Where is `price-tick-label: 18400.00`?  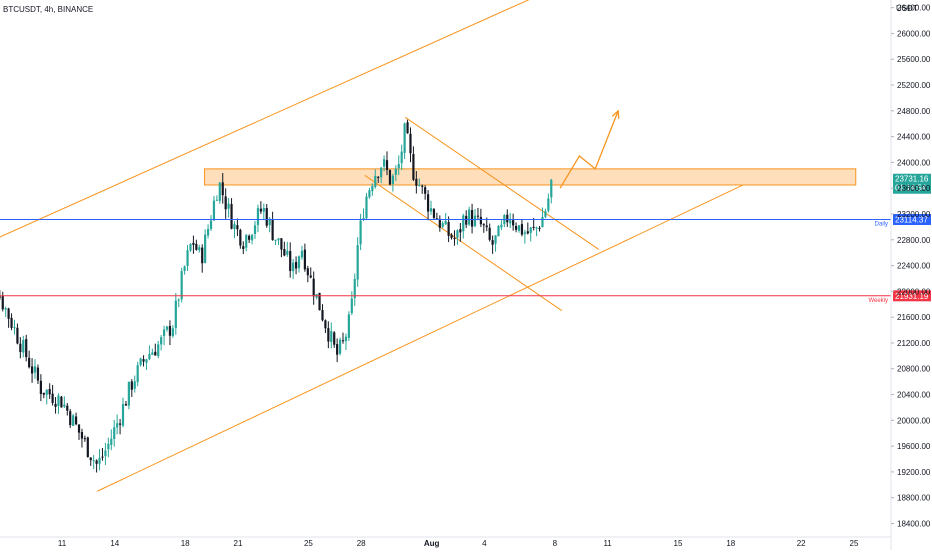 price-tick-label: 18400.00 is located at coordinates (914, 524).